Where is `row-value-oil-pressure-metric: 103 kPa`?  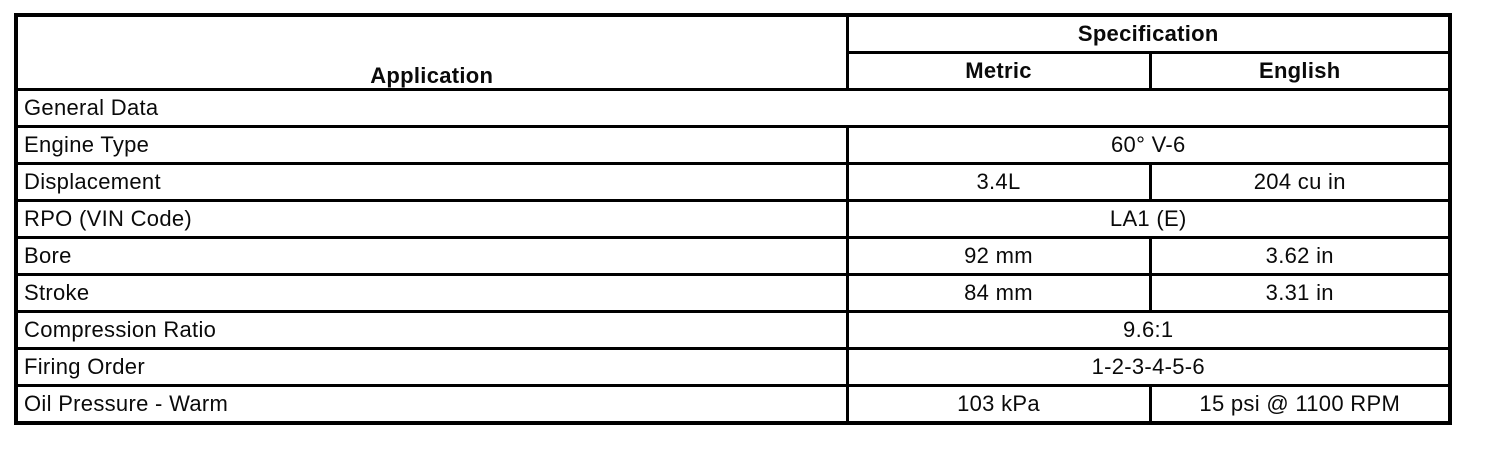 row-value-oil-pressure-metric: 103 kPa is located at coordinates (998, 404).